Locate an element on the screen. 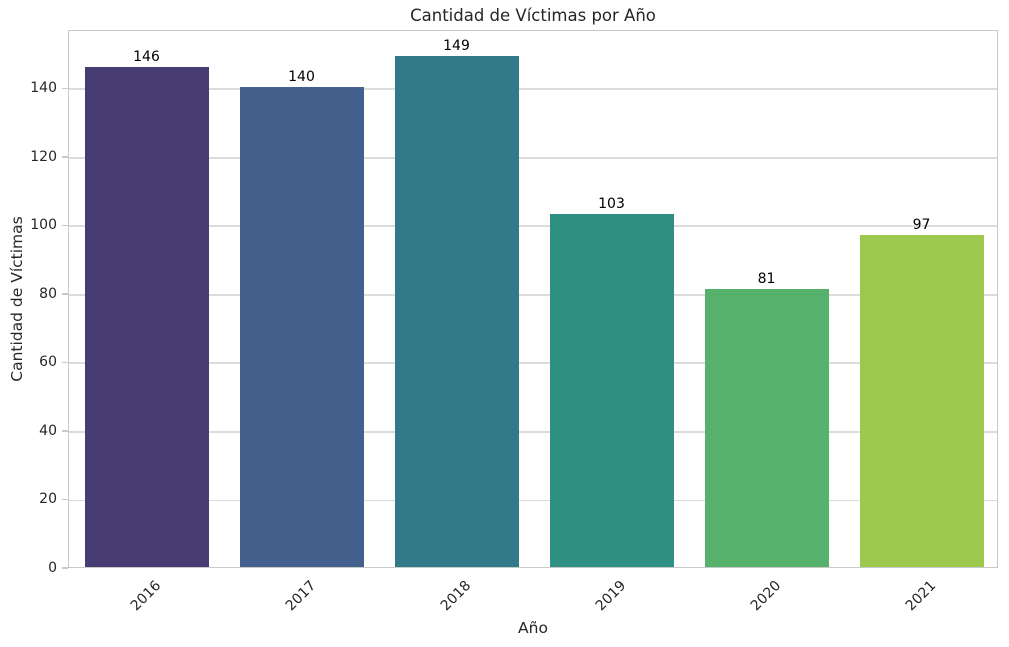 This screenshot has height=647, width=1009. bar-value-label-2019: 103 is located at coordinates (611, 204).